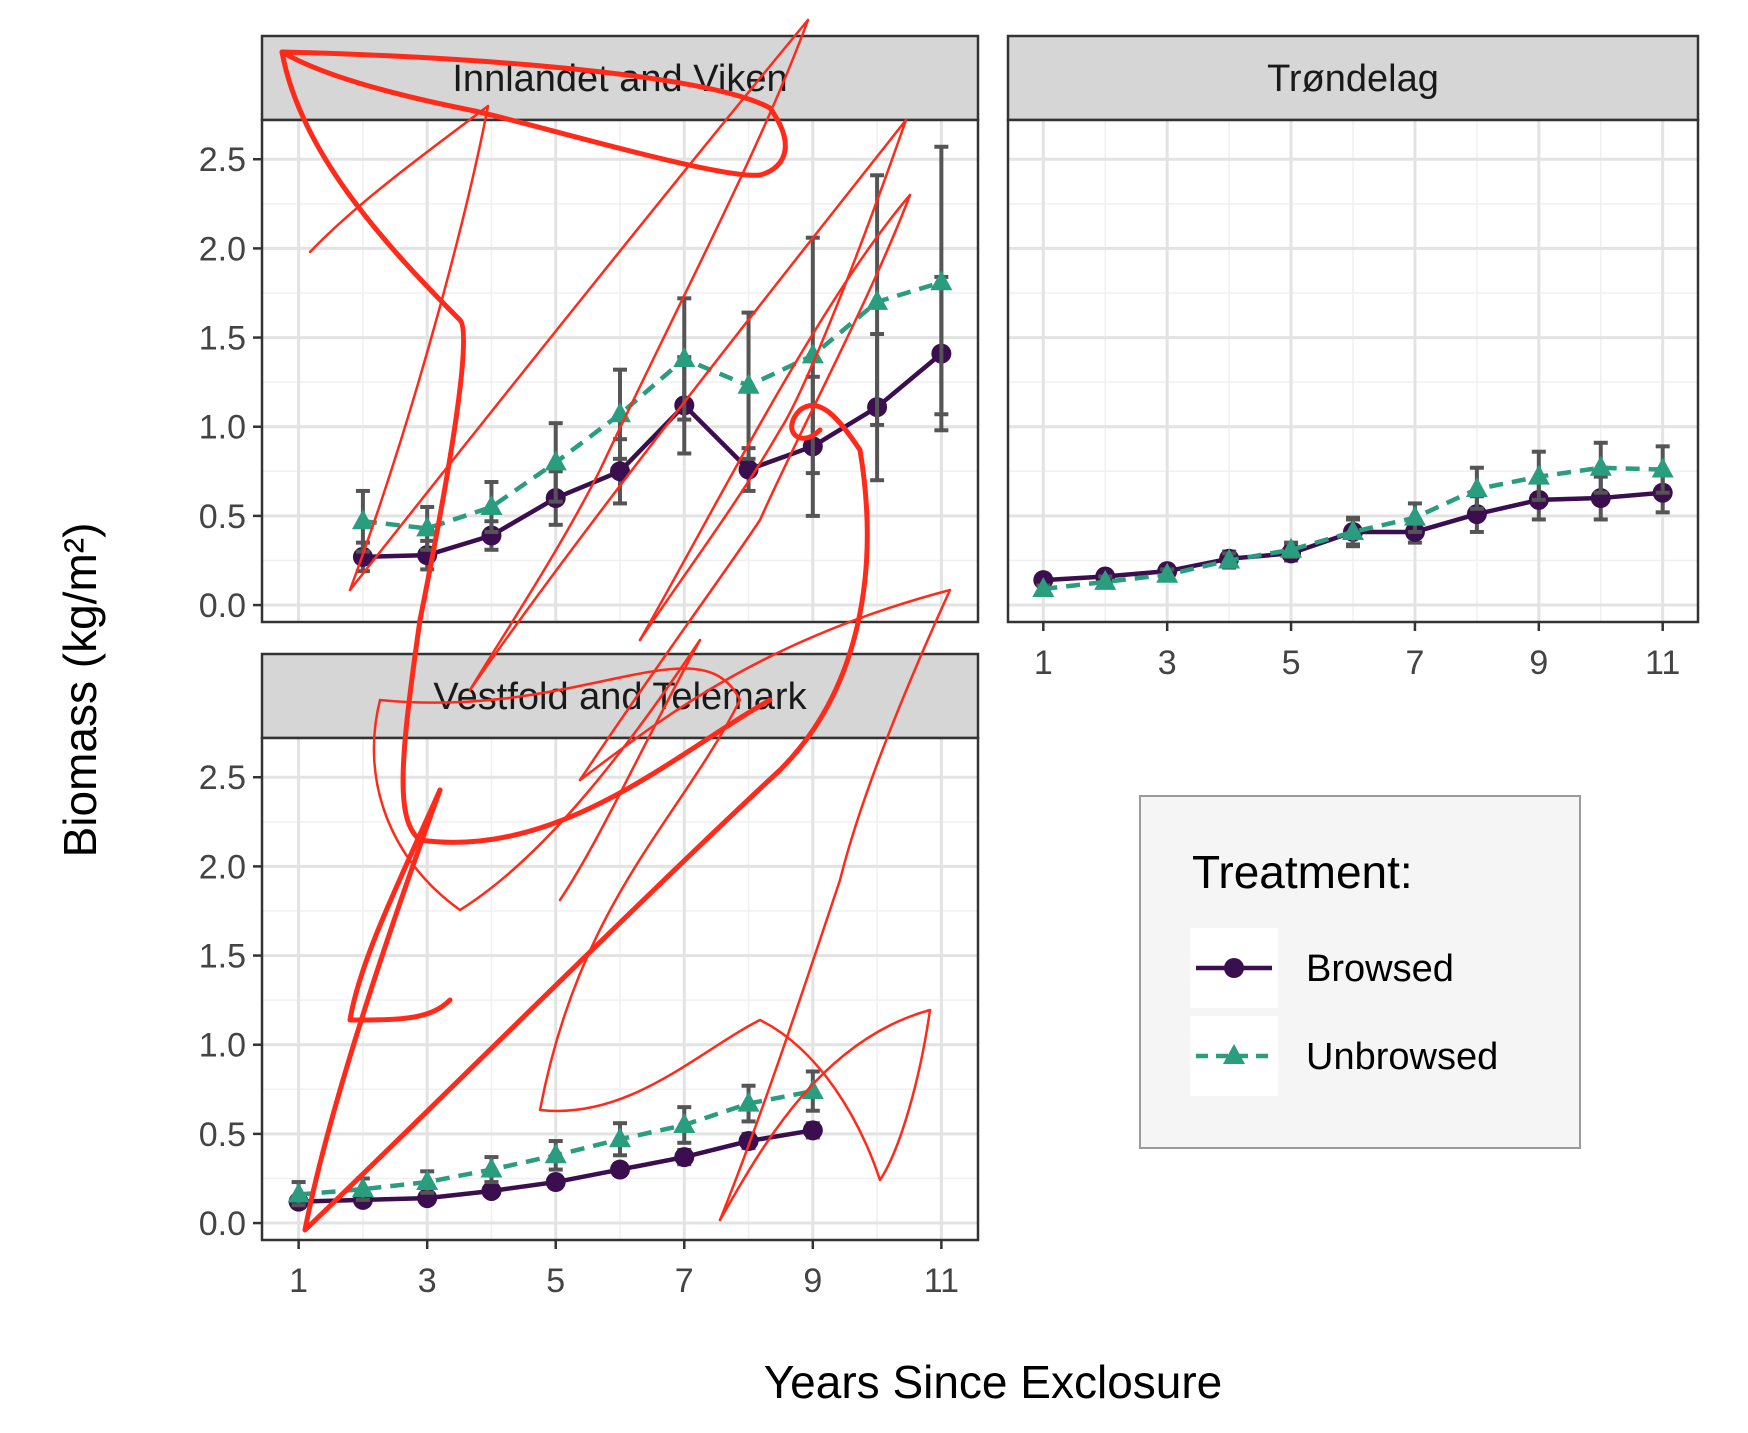 The image size is (1748, 1433). I want to click on legend-entry-label: Browsed, so click(1380, 969).